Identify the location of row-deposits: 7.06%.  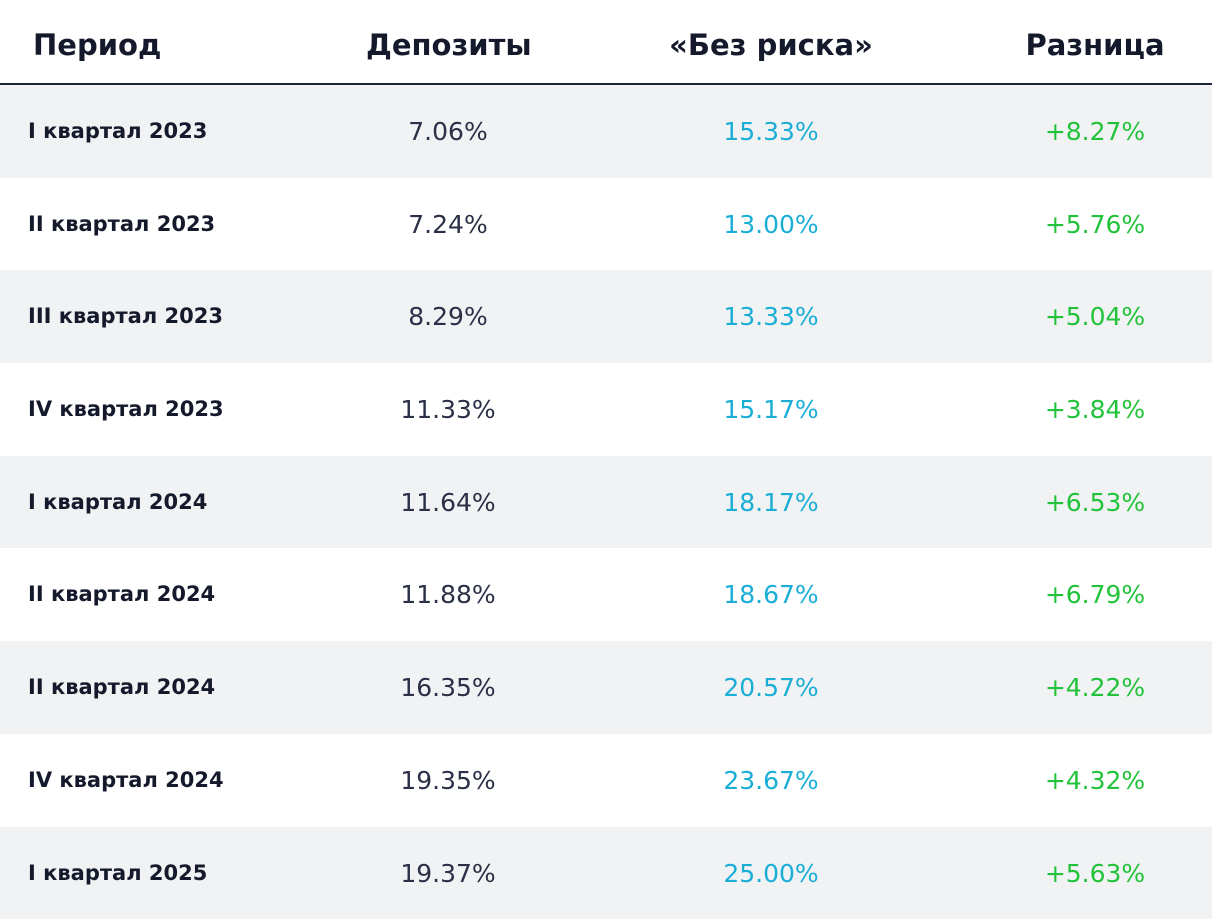
(448, 131).